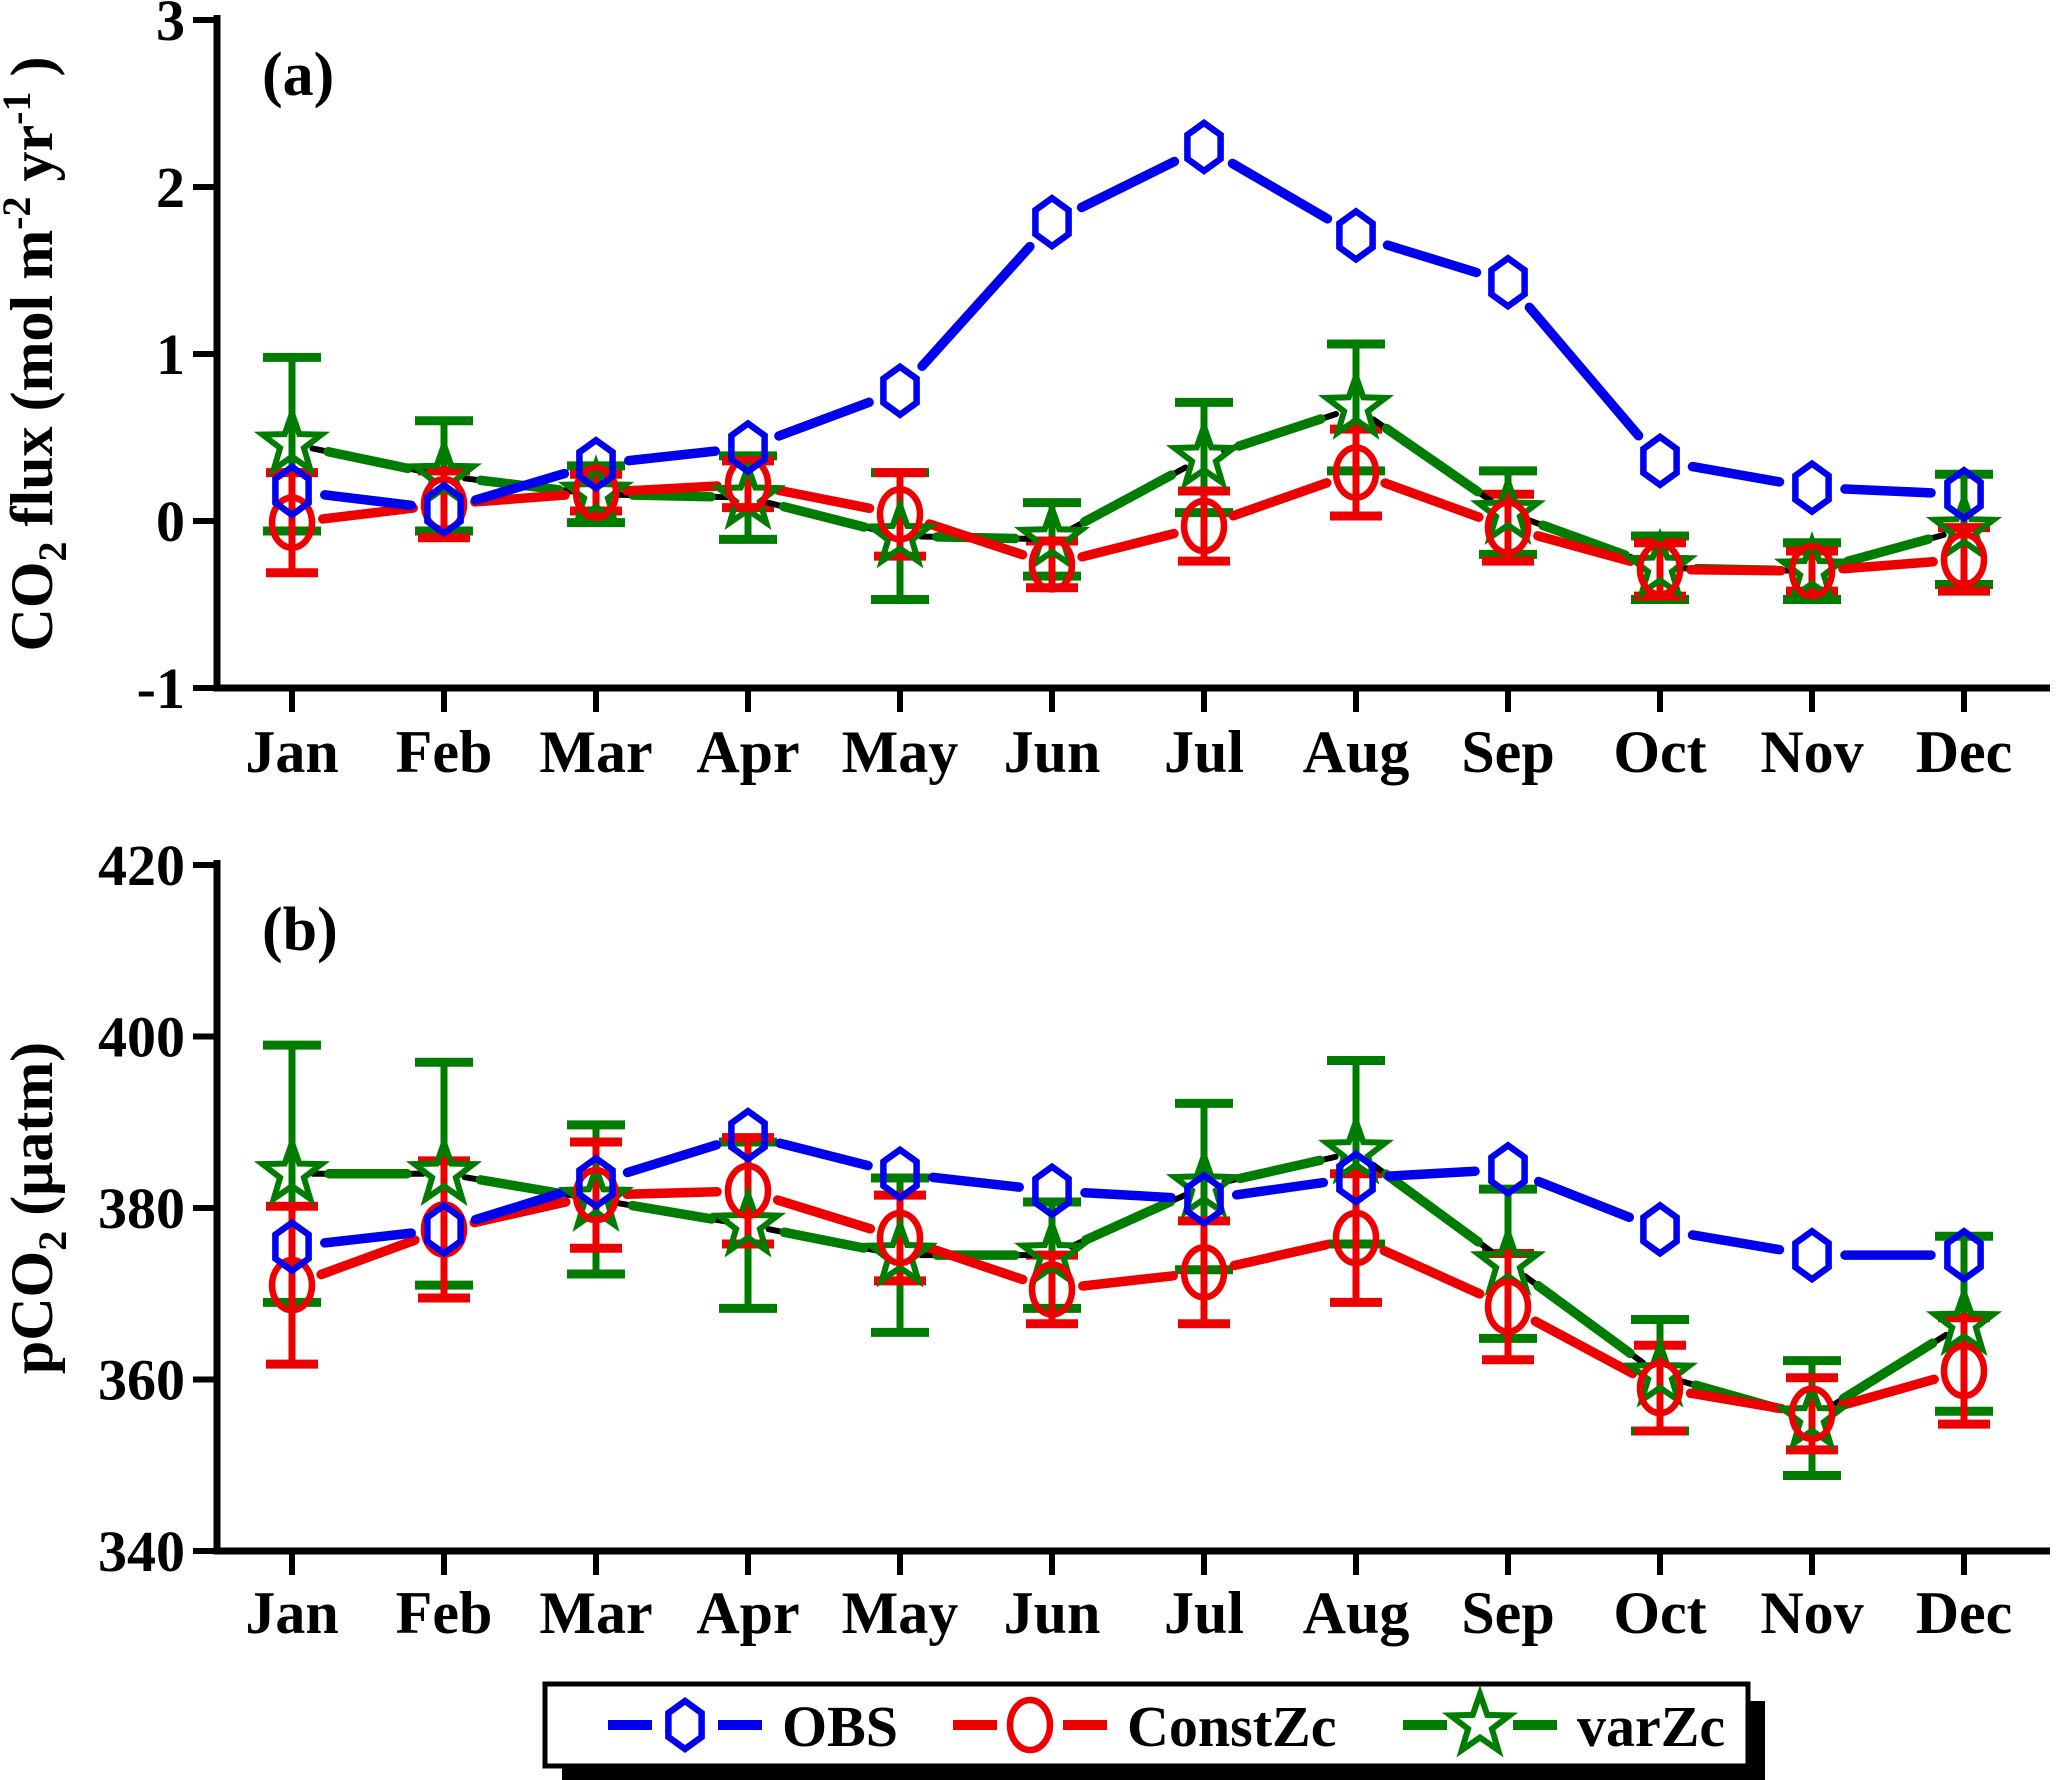  I want to click on x-tick-label: Jan, so click(291, 1613).